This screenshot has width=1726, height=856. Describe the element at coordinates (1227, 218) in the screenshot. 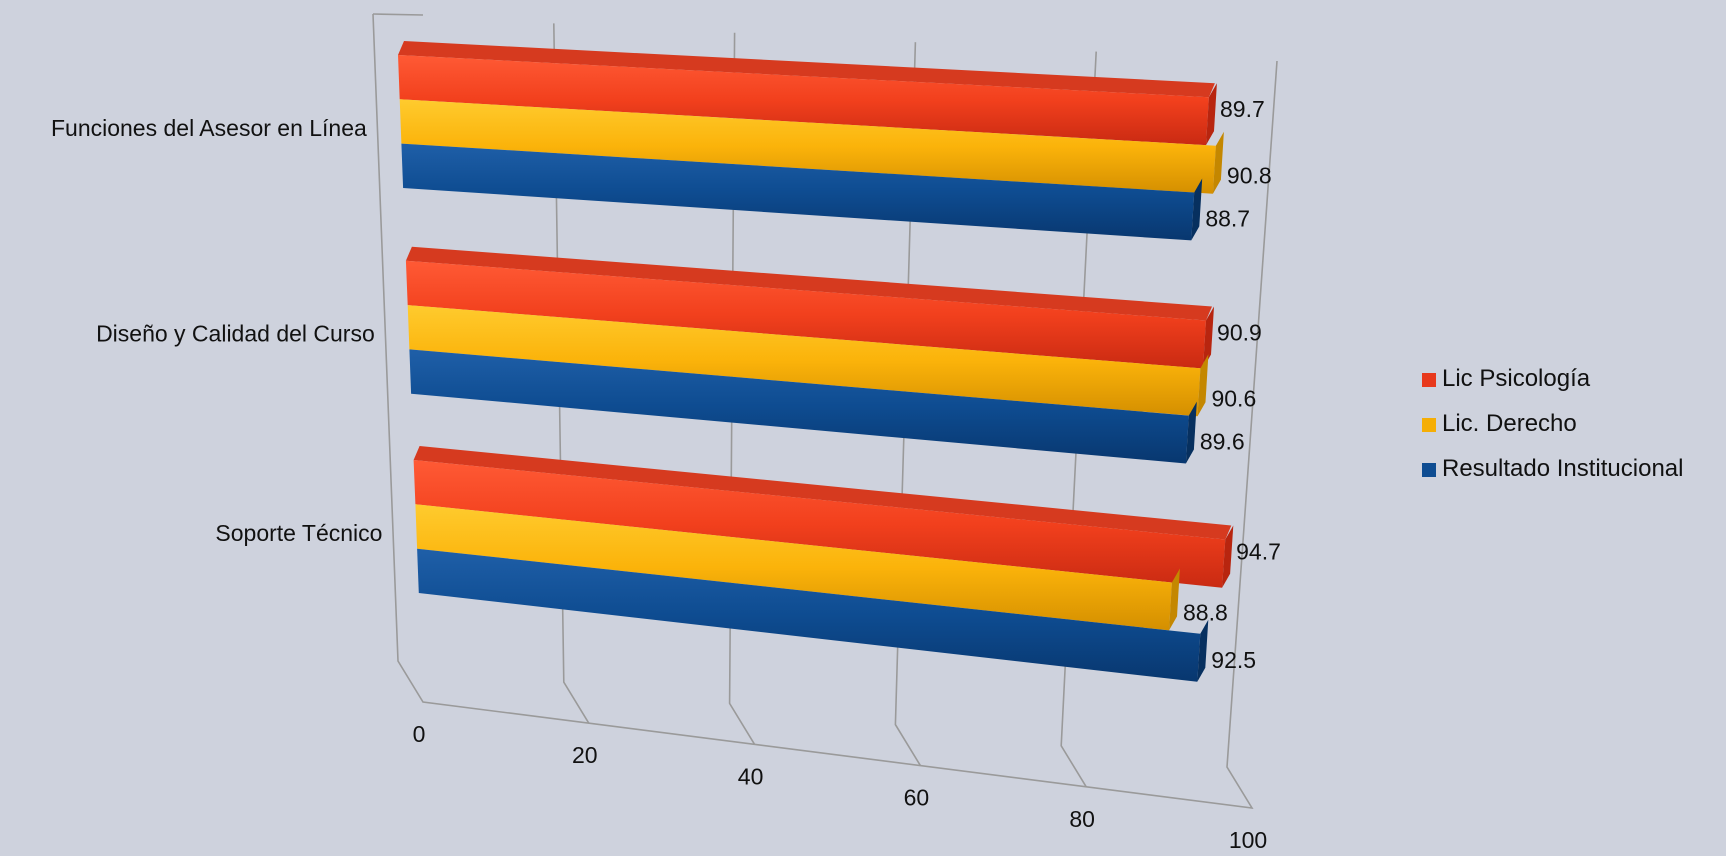

I see `data-label: 88.7` at that location.